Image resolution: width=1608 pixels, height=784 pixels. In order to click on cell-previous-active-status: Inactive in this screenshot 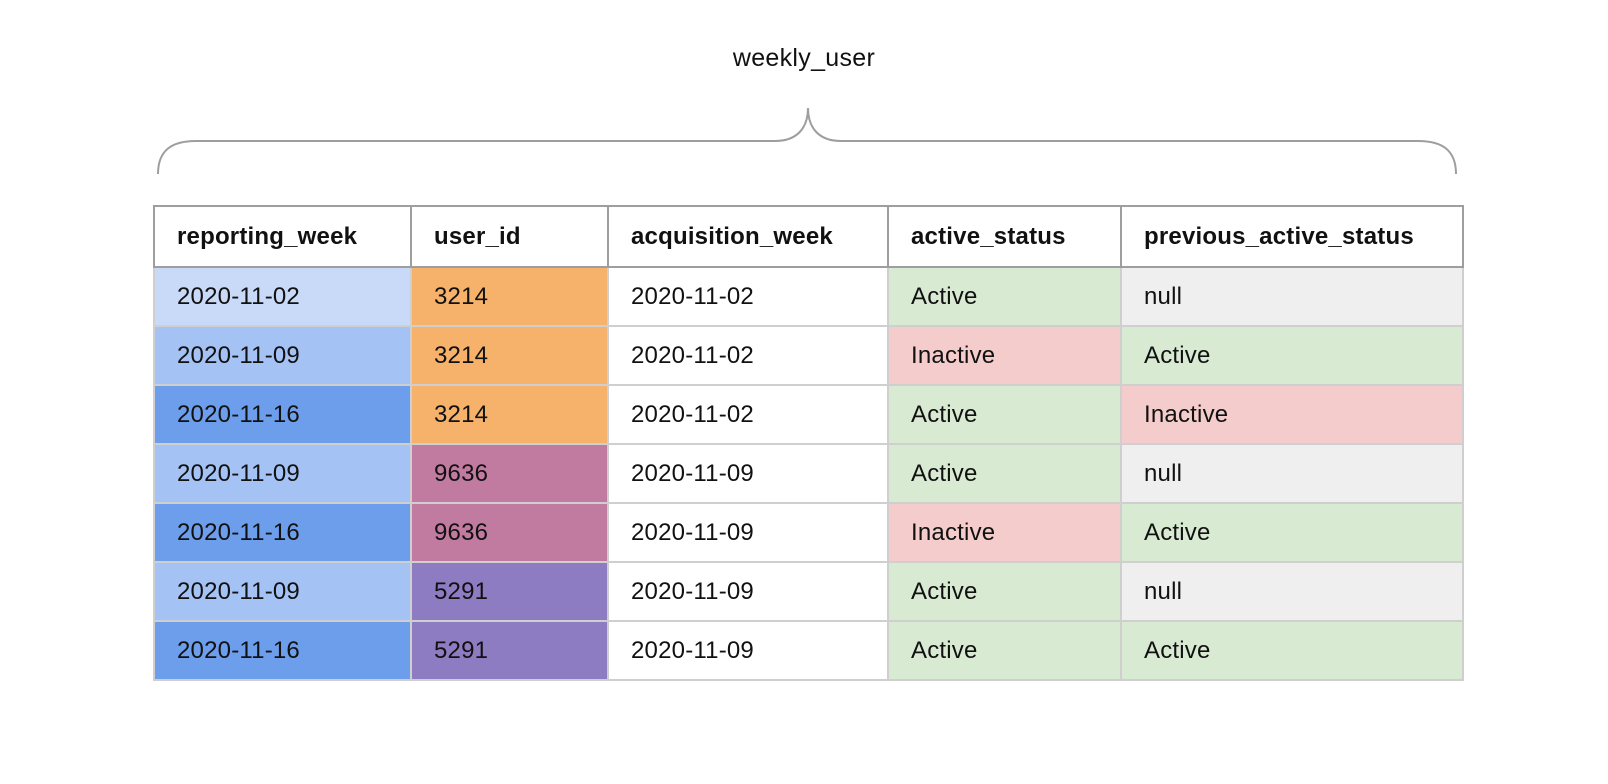, I will do `click(1292, 414)`.